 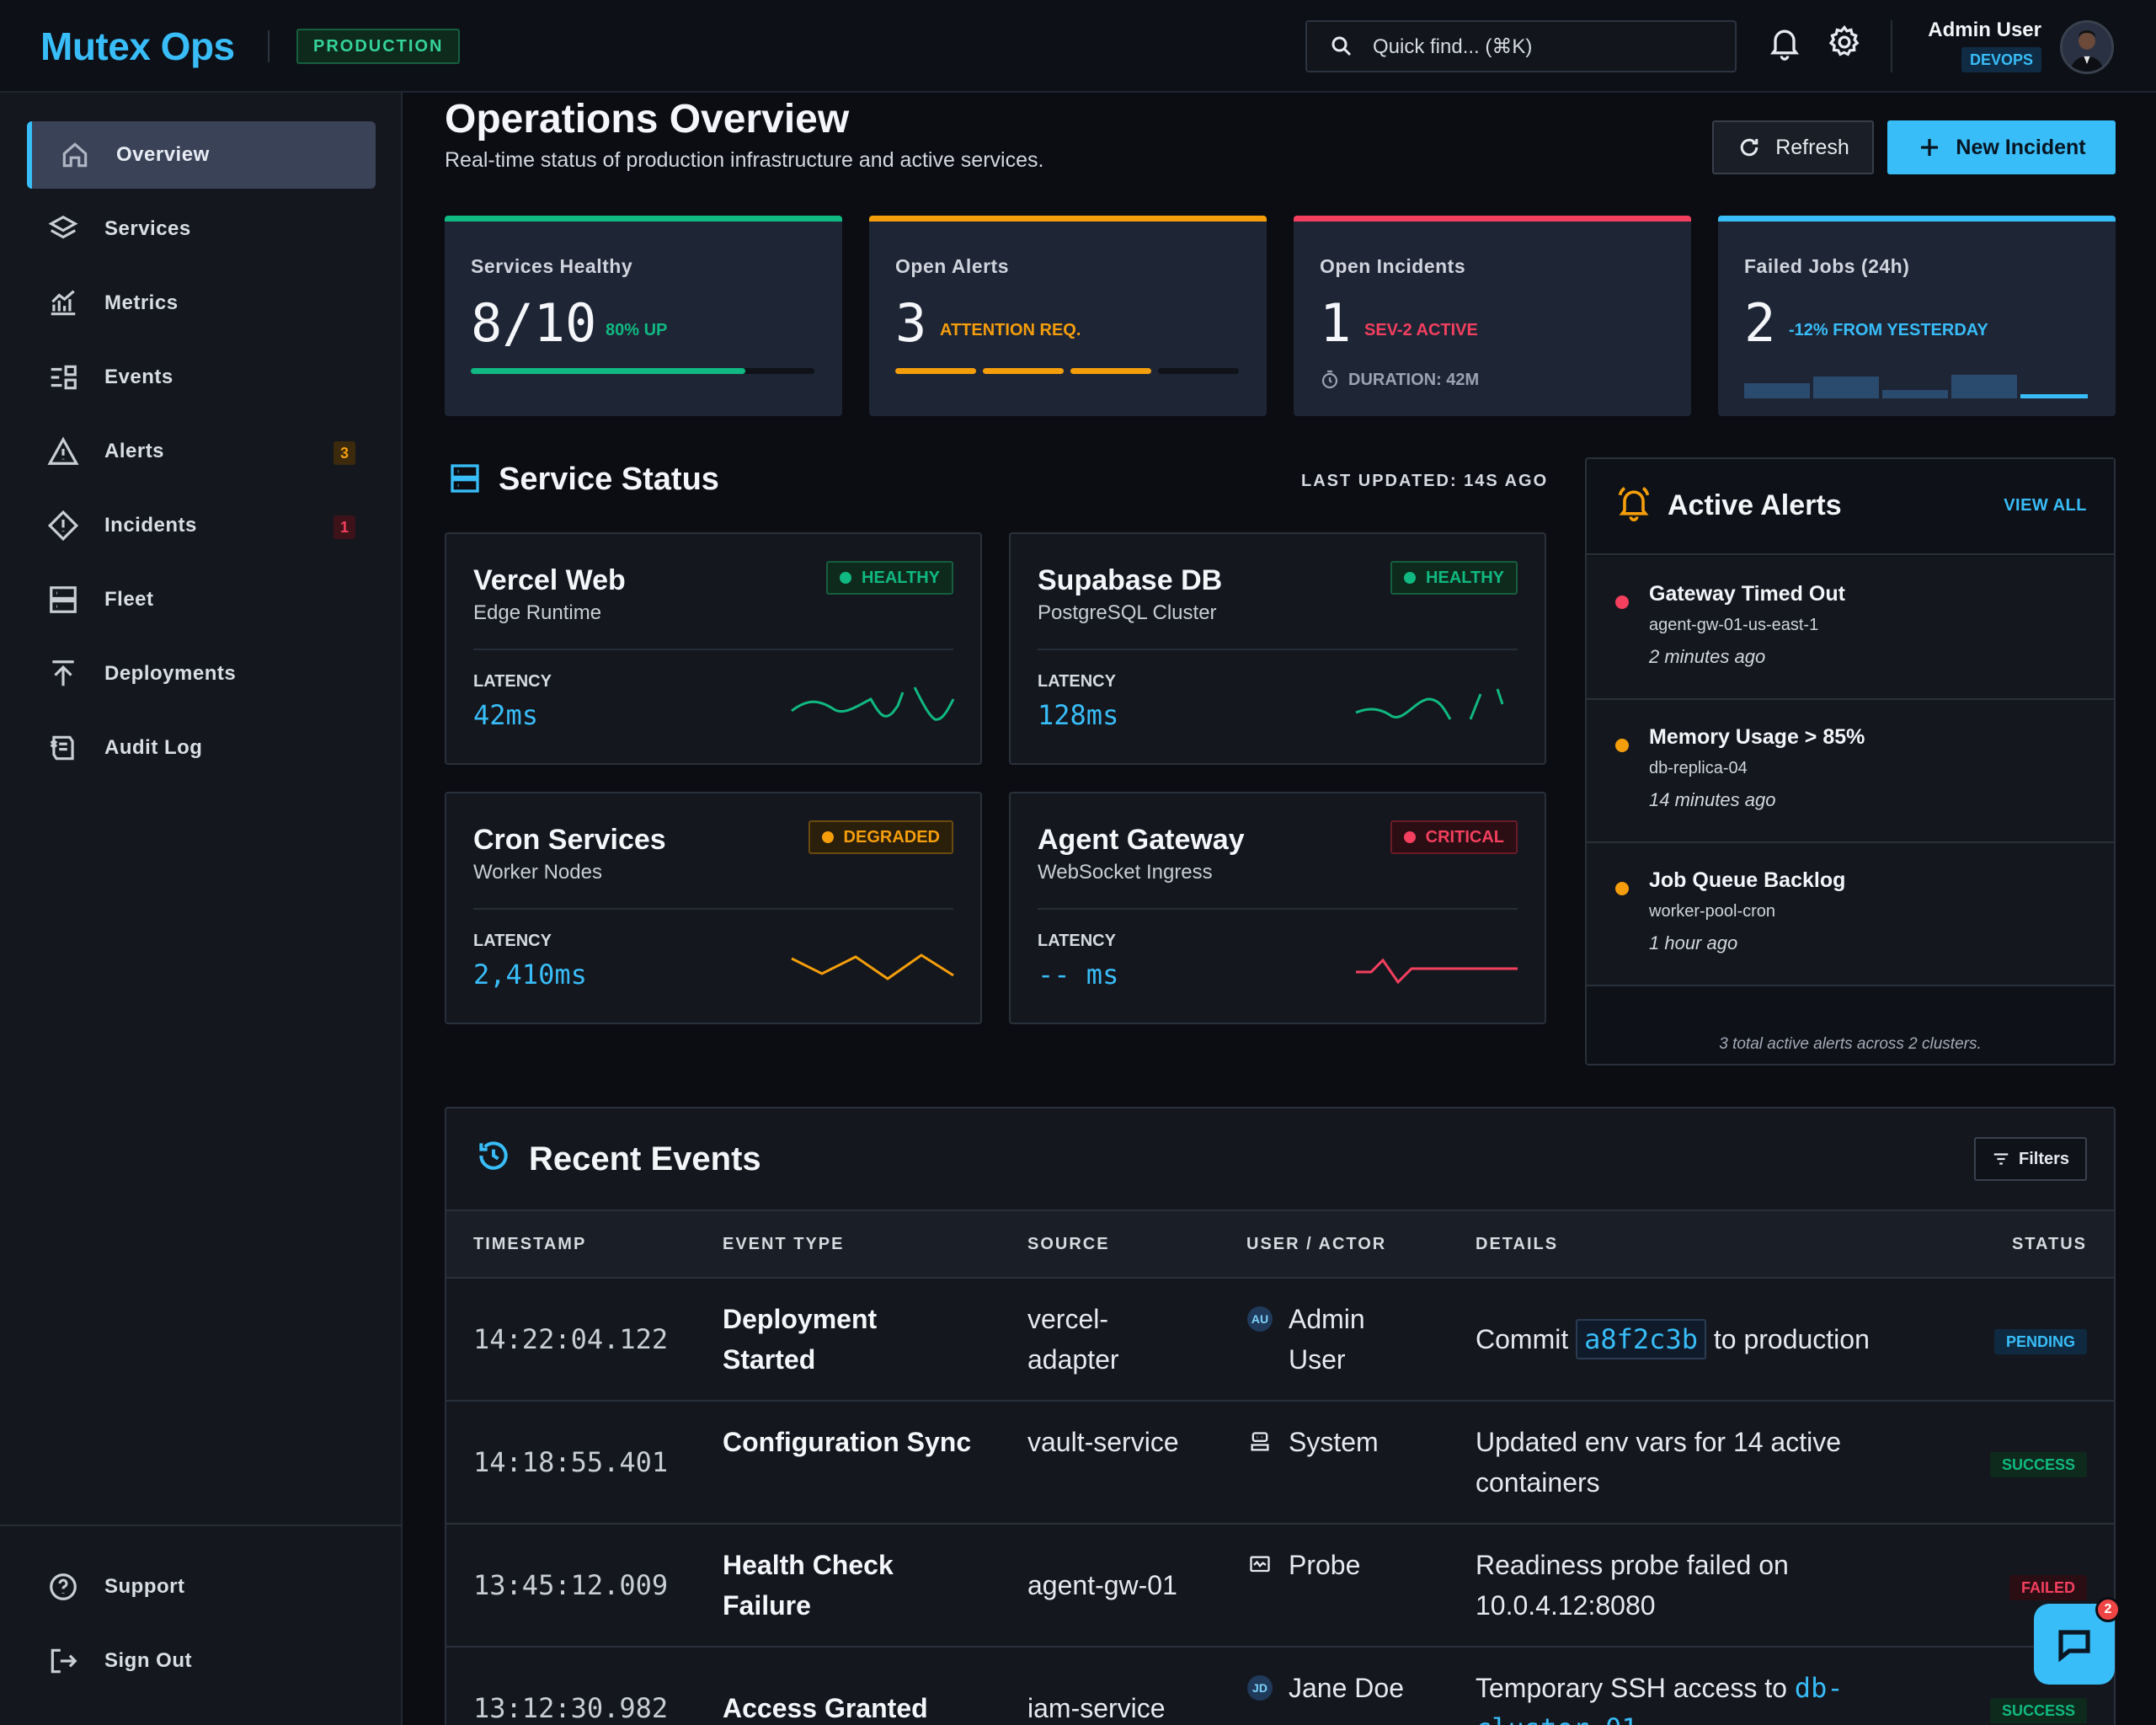 What do you see at coordinates (537, 872) in the screenshot?
I see `service-desc: Worker Nodes` at bounding box center [537, 872].